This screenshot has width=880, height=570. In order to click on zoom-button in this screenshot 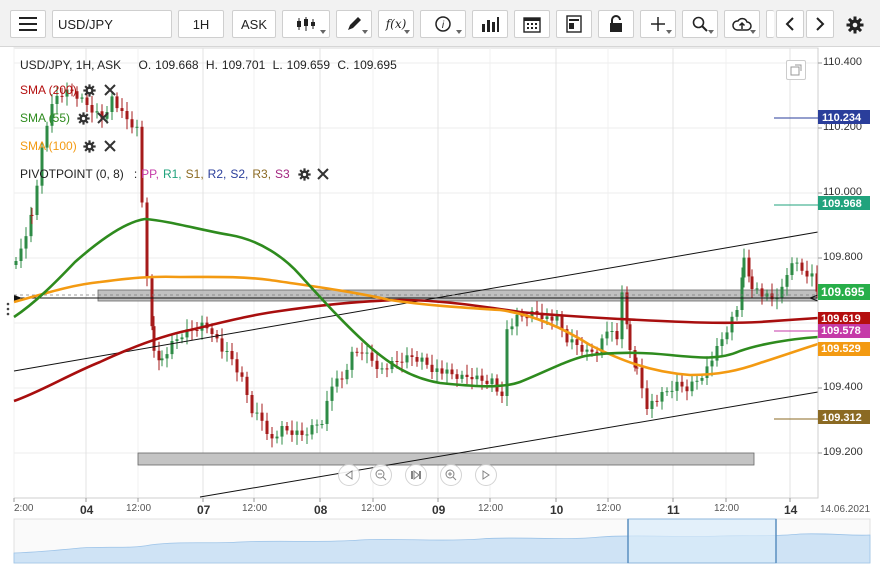, I will do `click(700, 24)`.